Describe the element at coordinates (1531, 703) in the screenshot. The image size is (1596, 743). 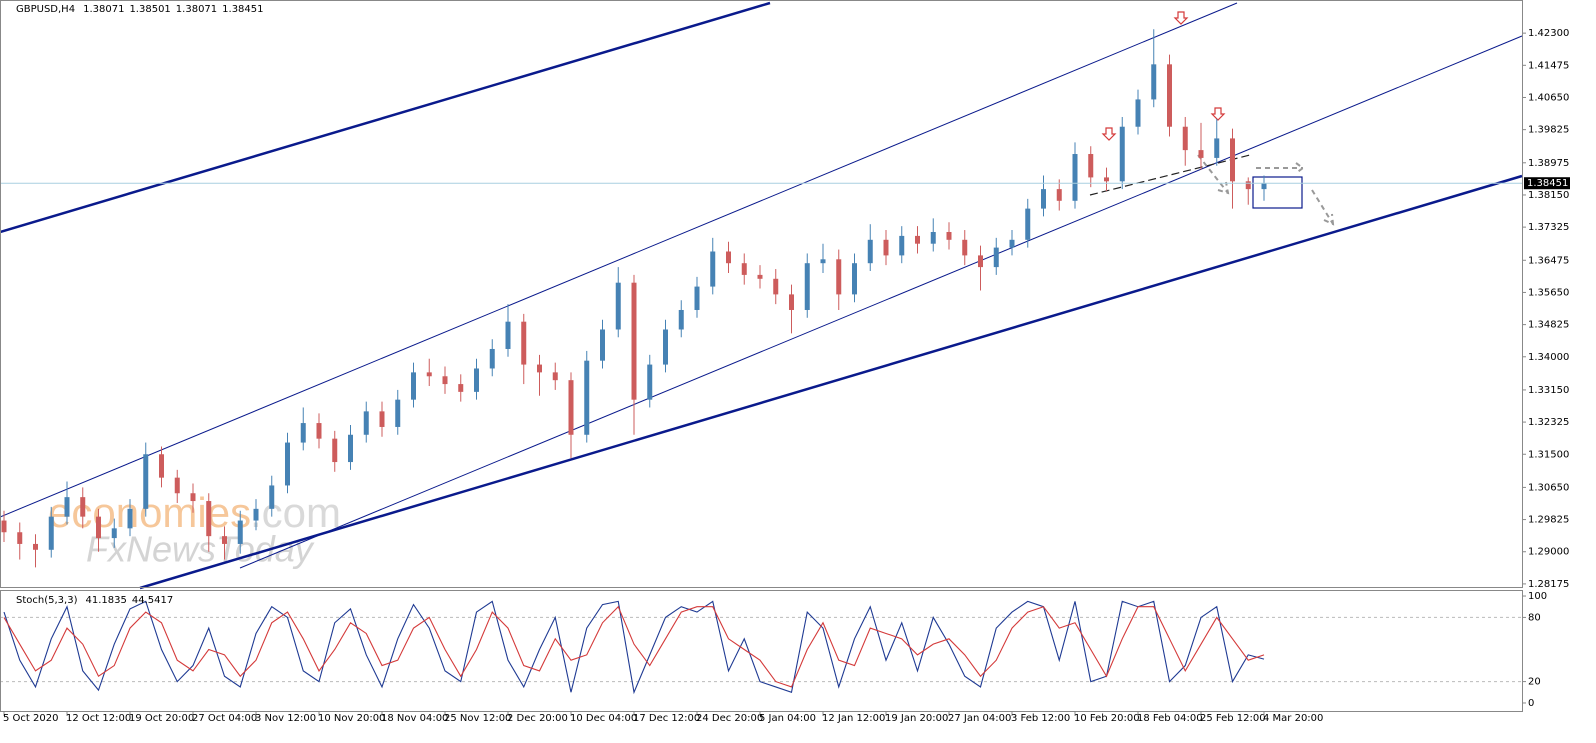
I see `y-tick-label: 0` at that location.